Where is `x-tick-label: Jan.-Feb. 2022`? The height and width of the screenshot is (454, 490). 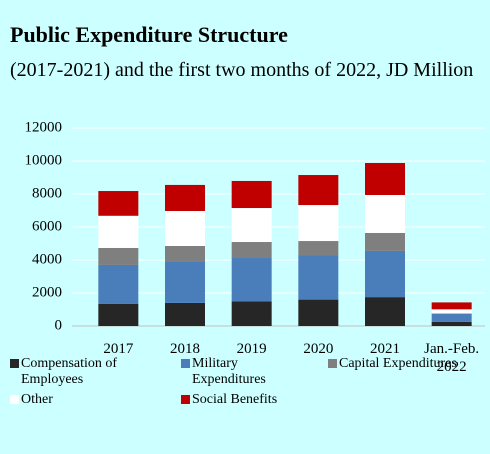 x-tick-label: Jan.-Feb. 2022 is located at coordinates (452, 358).